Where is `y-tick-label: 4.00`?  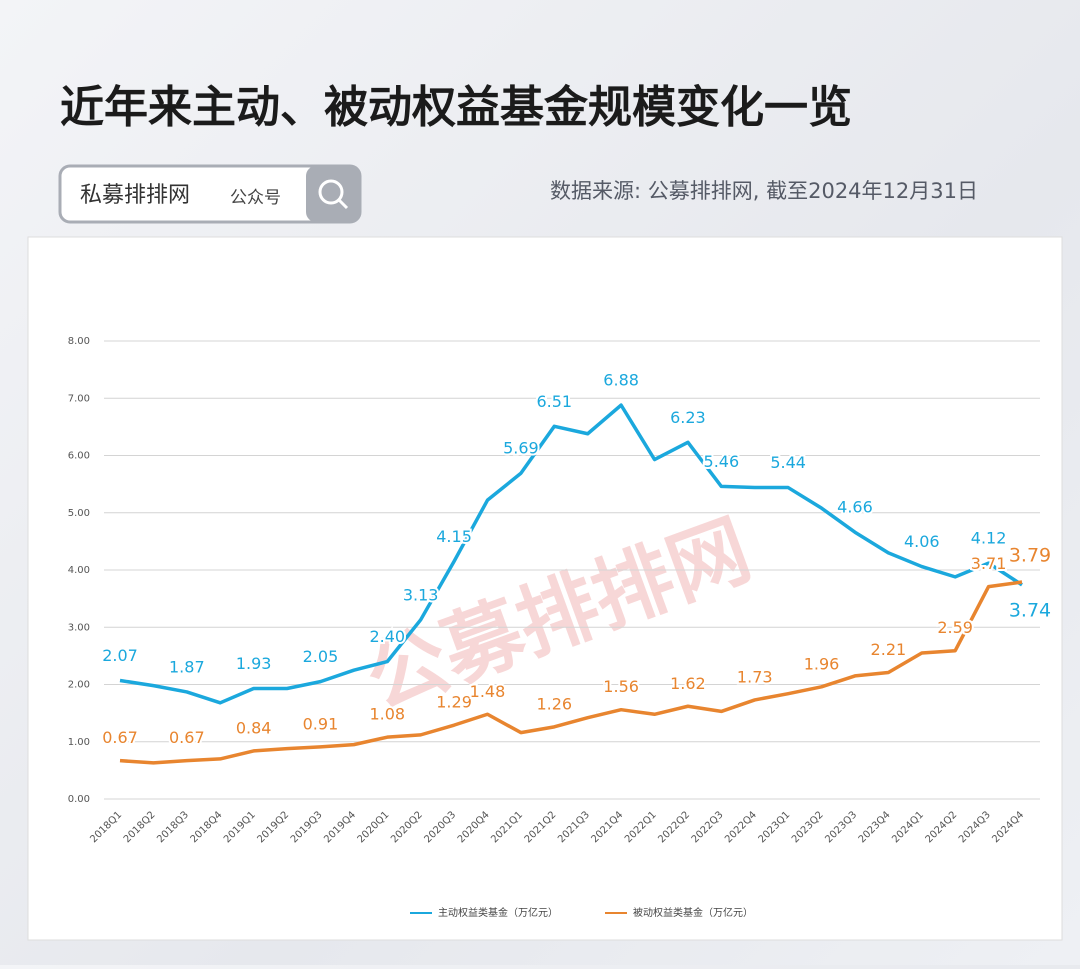 y-tick-label: 4.00 is located at coordinates (79, 570).